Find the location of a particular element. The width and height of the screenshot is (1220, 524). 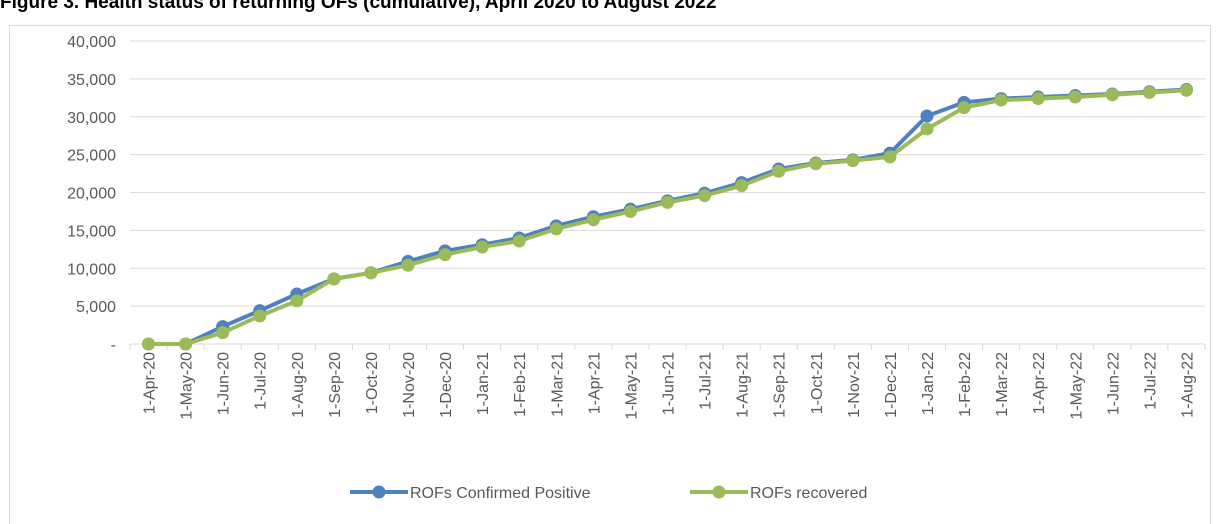

x-tick-label: 1-Jul-21 is located at coordinates (706, 381).